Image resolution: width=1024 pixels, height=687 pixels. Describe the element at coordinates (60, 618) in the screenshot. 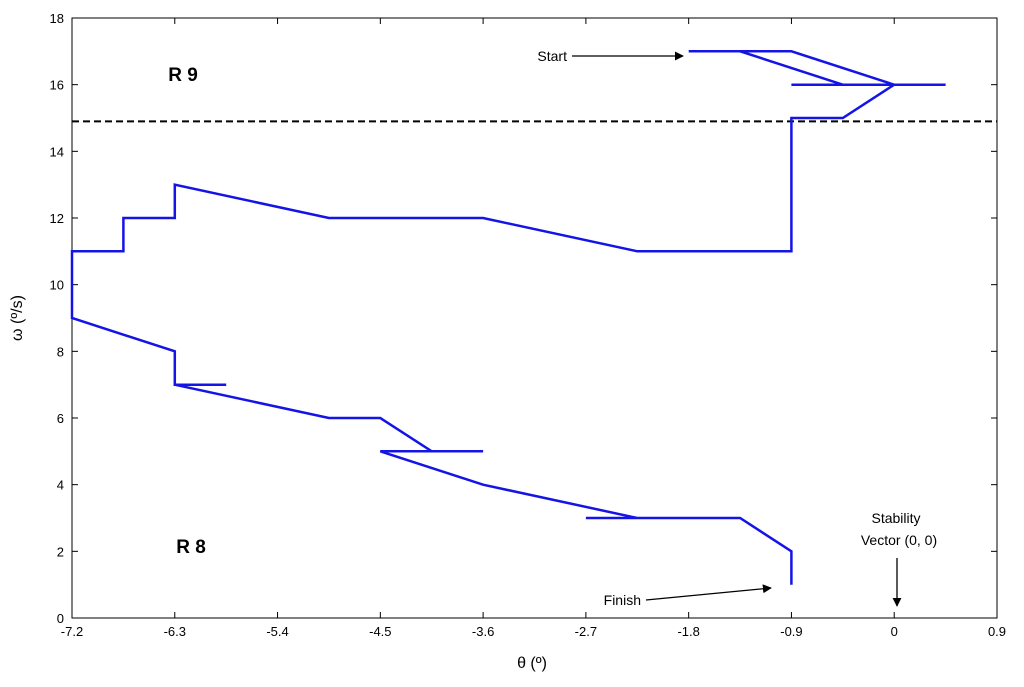

I see `y-tick-label: 0` at that location.